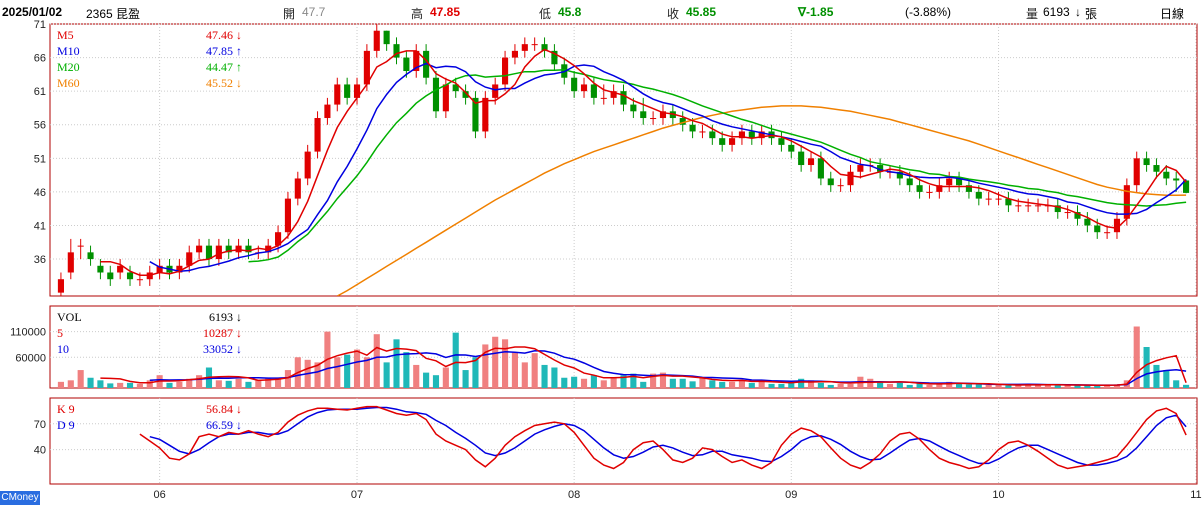 The image size is (1203, 511). Describe the element at coordinates (221, 317) in the screenshot. I see `volume-legend-value: 6193` at that location.